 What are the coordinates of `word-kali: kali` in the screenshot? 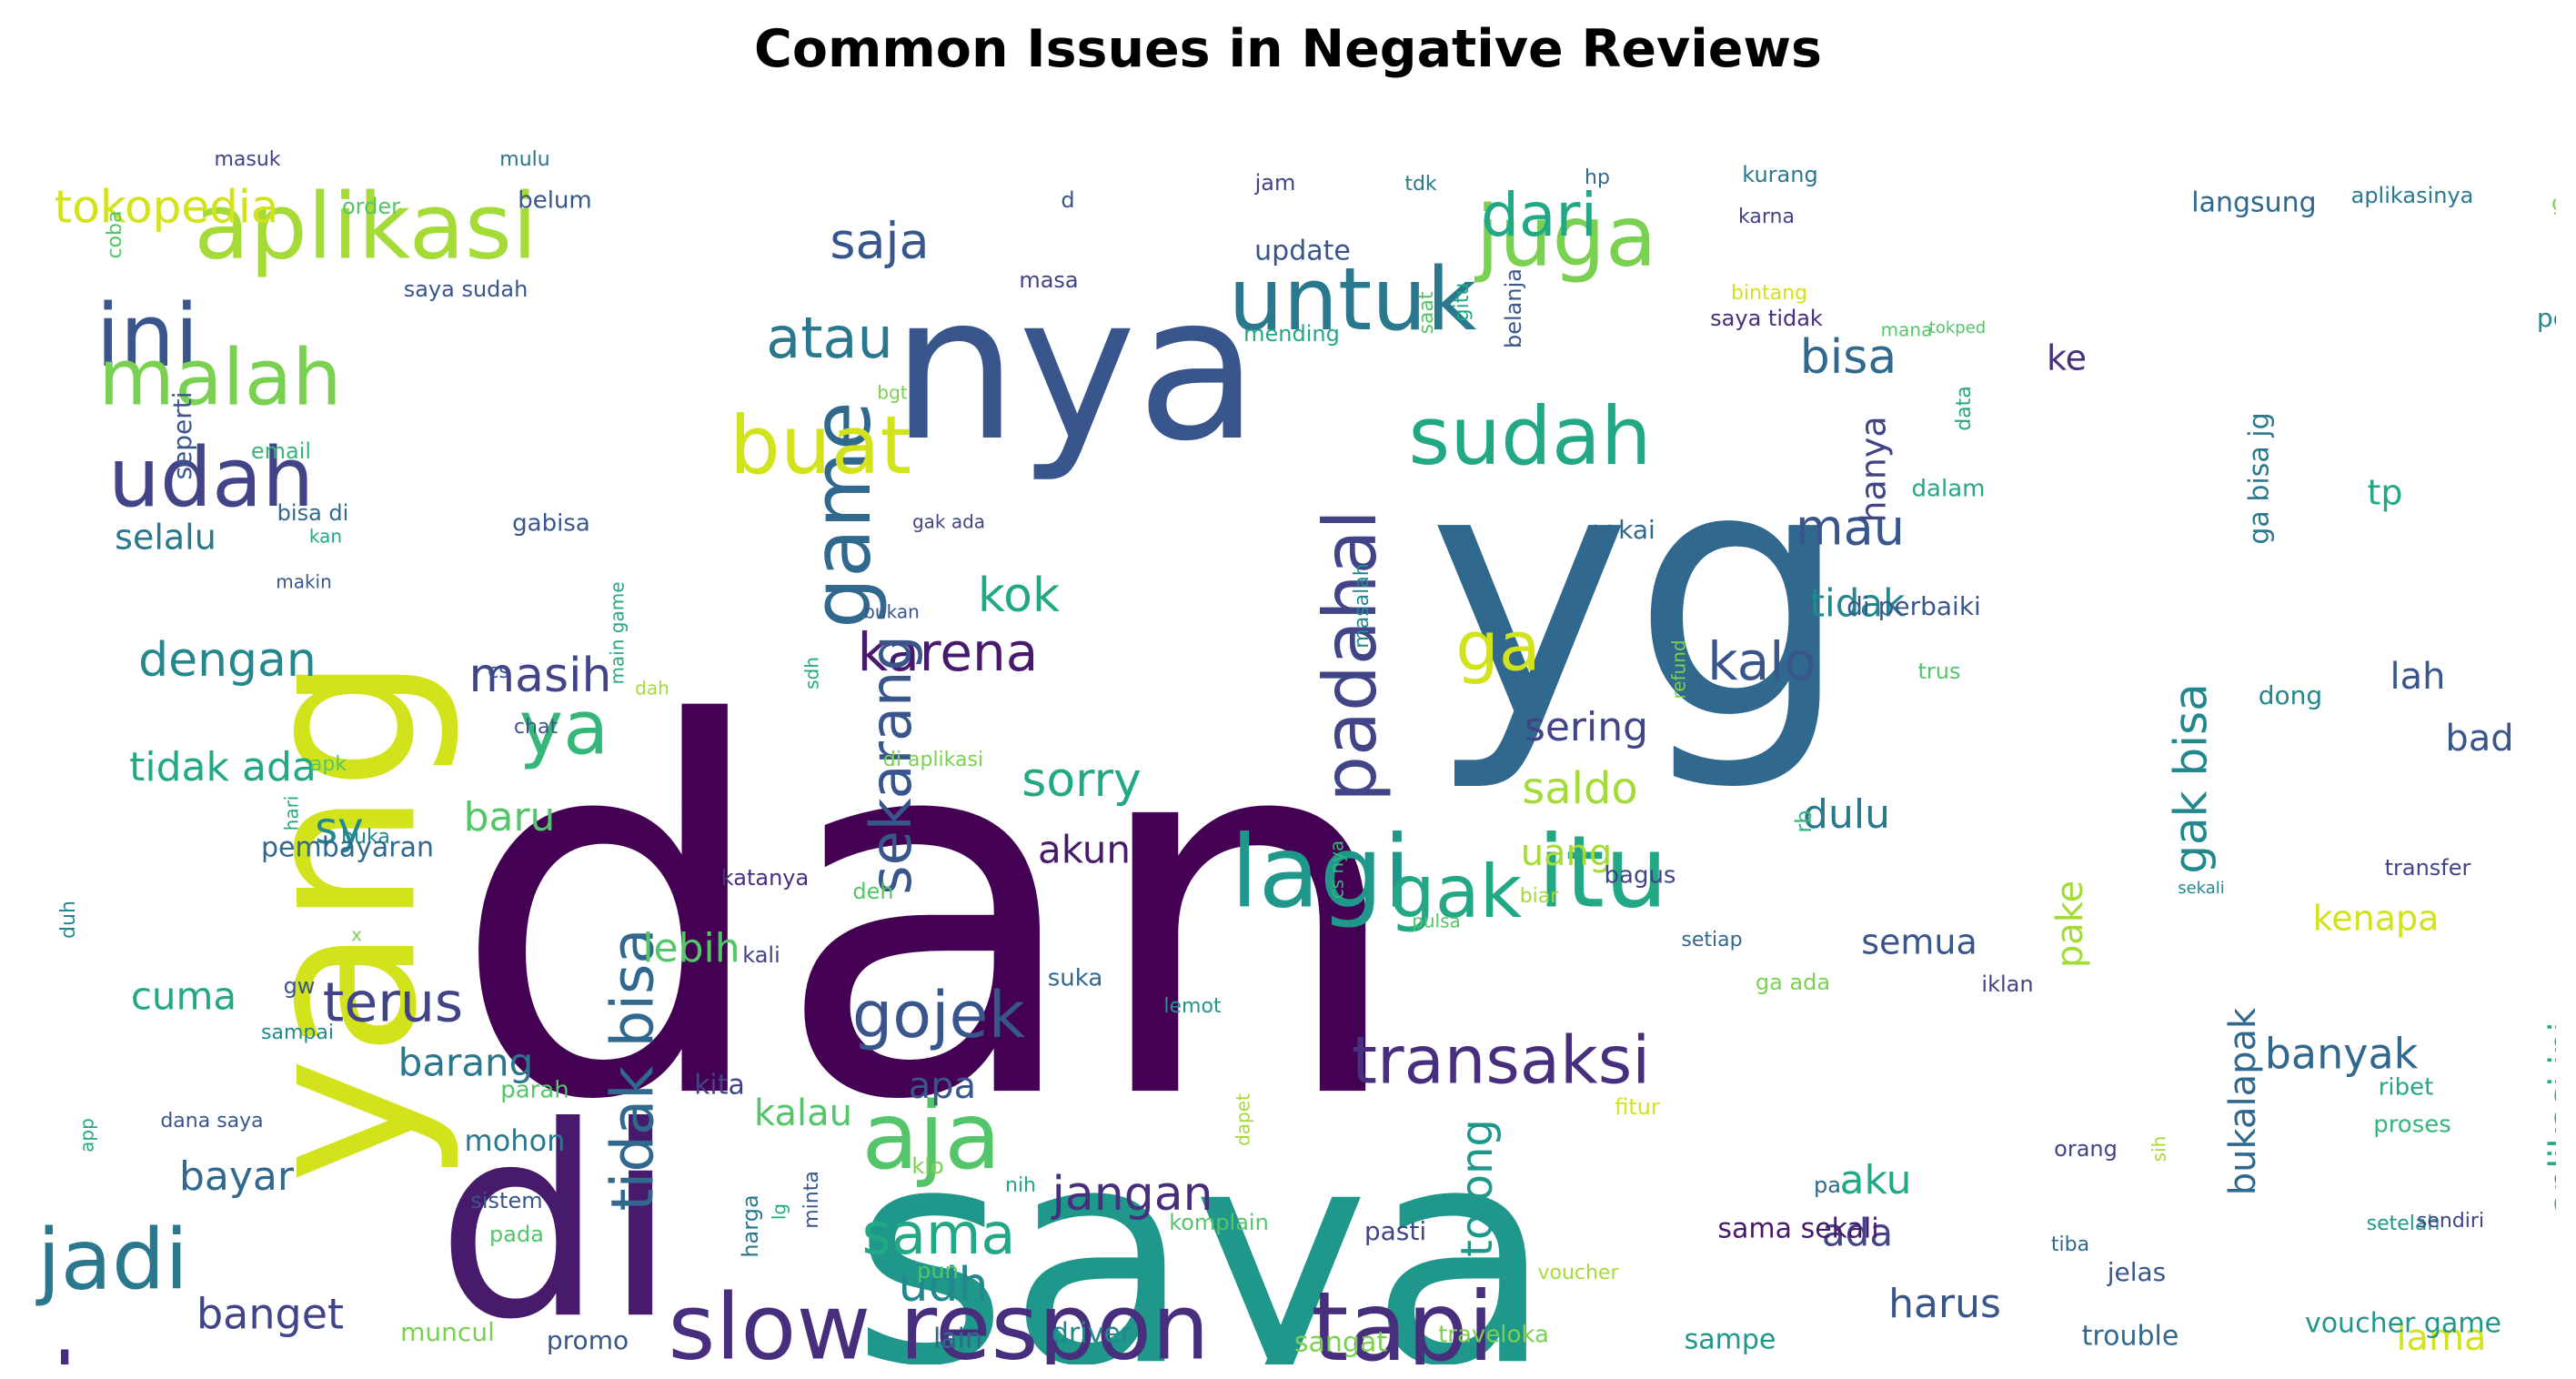 It's located at (761, 955).